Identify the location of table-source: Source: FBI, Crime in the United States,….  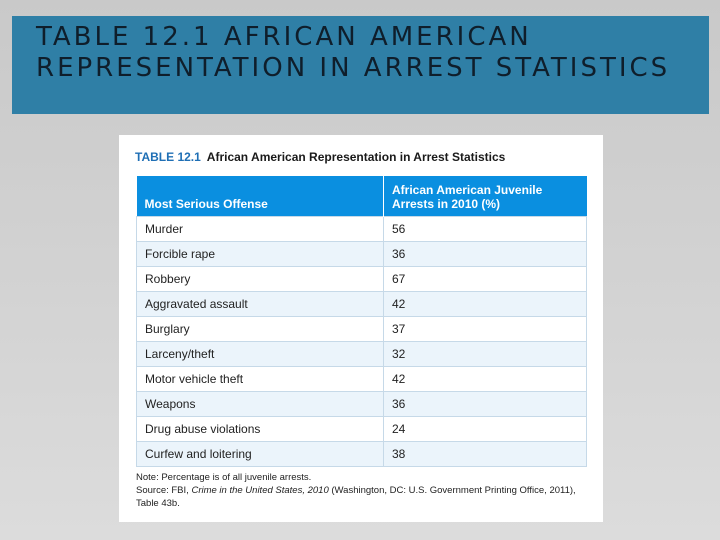
(361, 497).